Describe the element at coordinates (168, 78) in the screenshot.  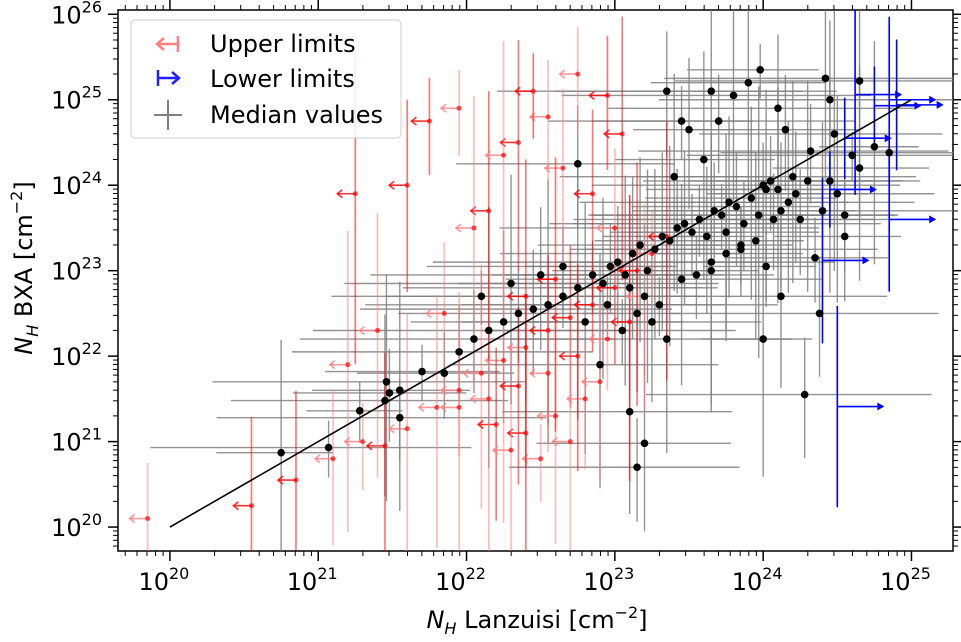
I see `right-arrow-icon` at that location.